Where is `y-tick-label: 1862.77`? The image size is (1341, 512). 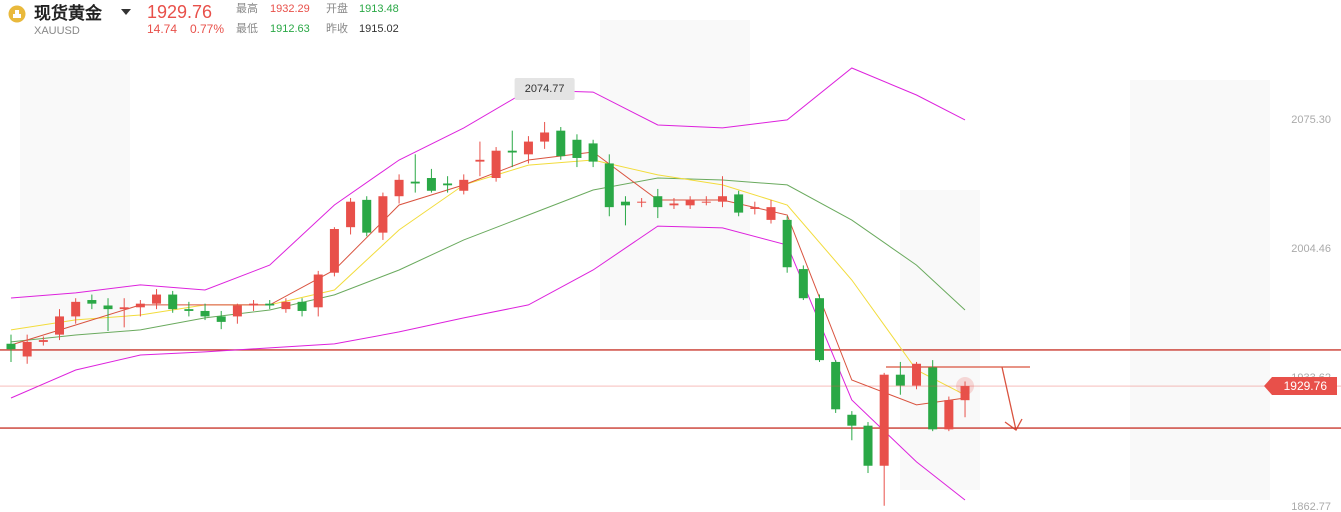
y-tick-label: 1862.77 is located at coordinates (1311, 506).